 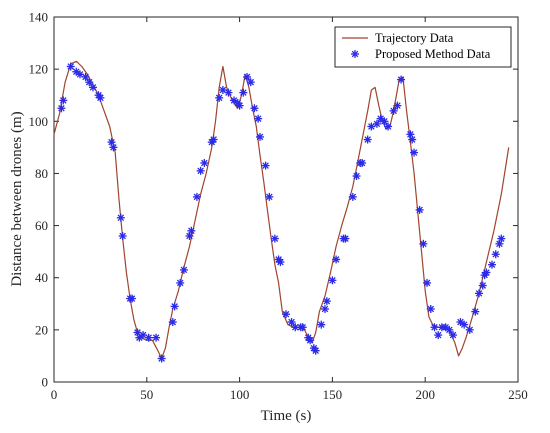 What do you see at coordinates (333, 394) in the screenshot?
I see `x-tick-label: 150` at bounding box center [333, 394].